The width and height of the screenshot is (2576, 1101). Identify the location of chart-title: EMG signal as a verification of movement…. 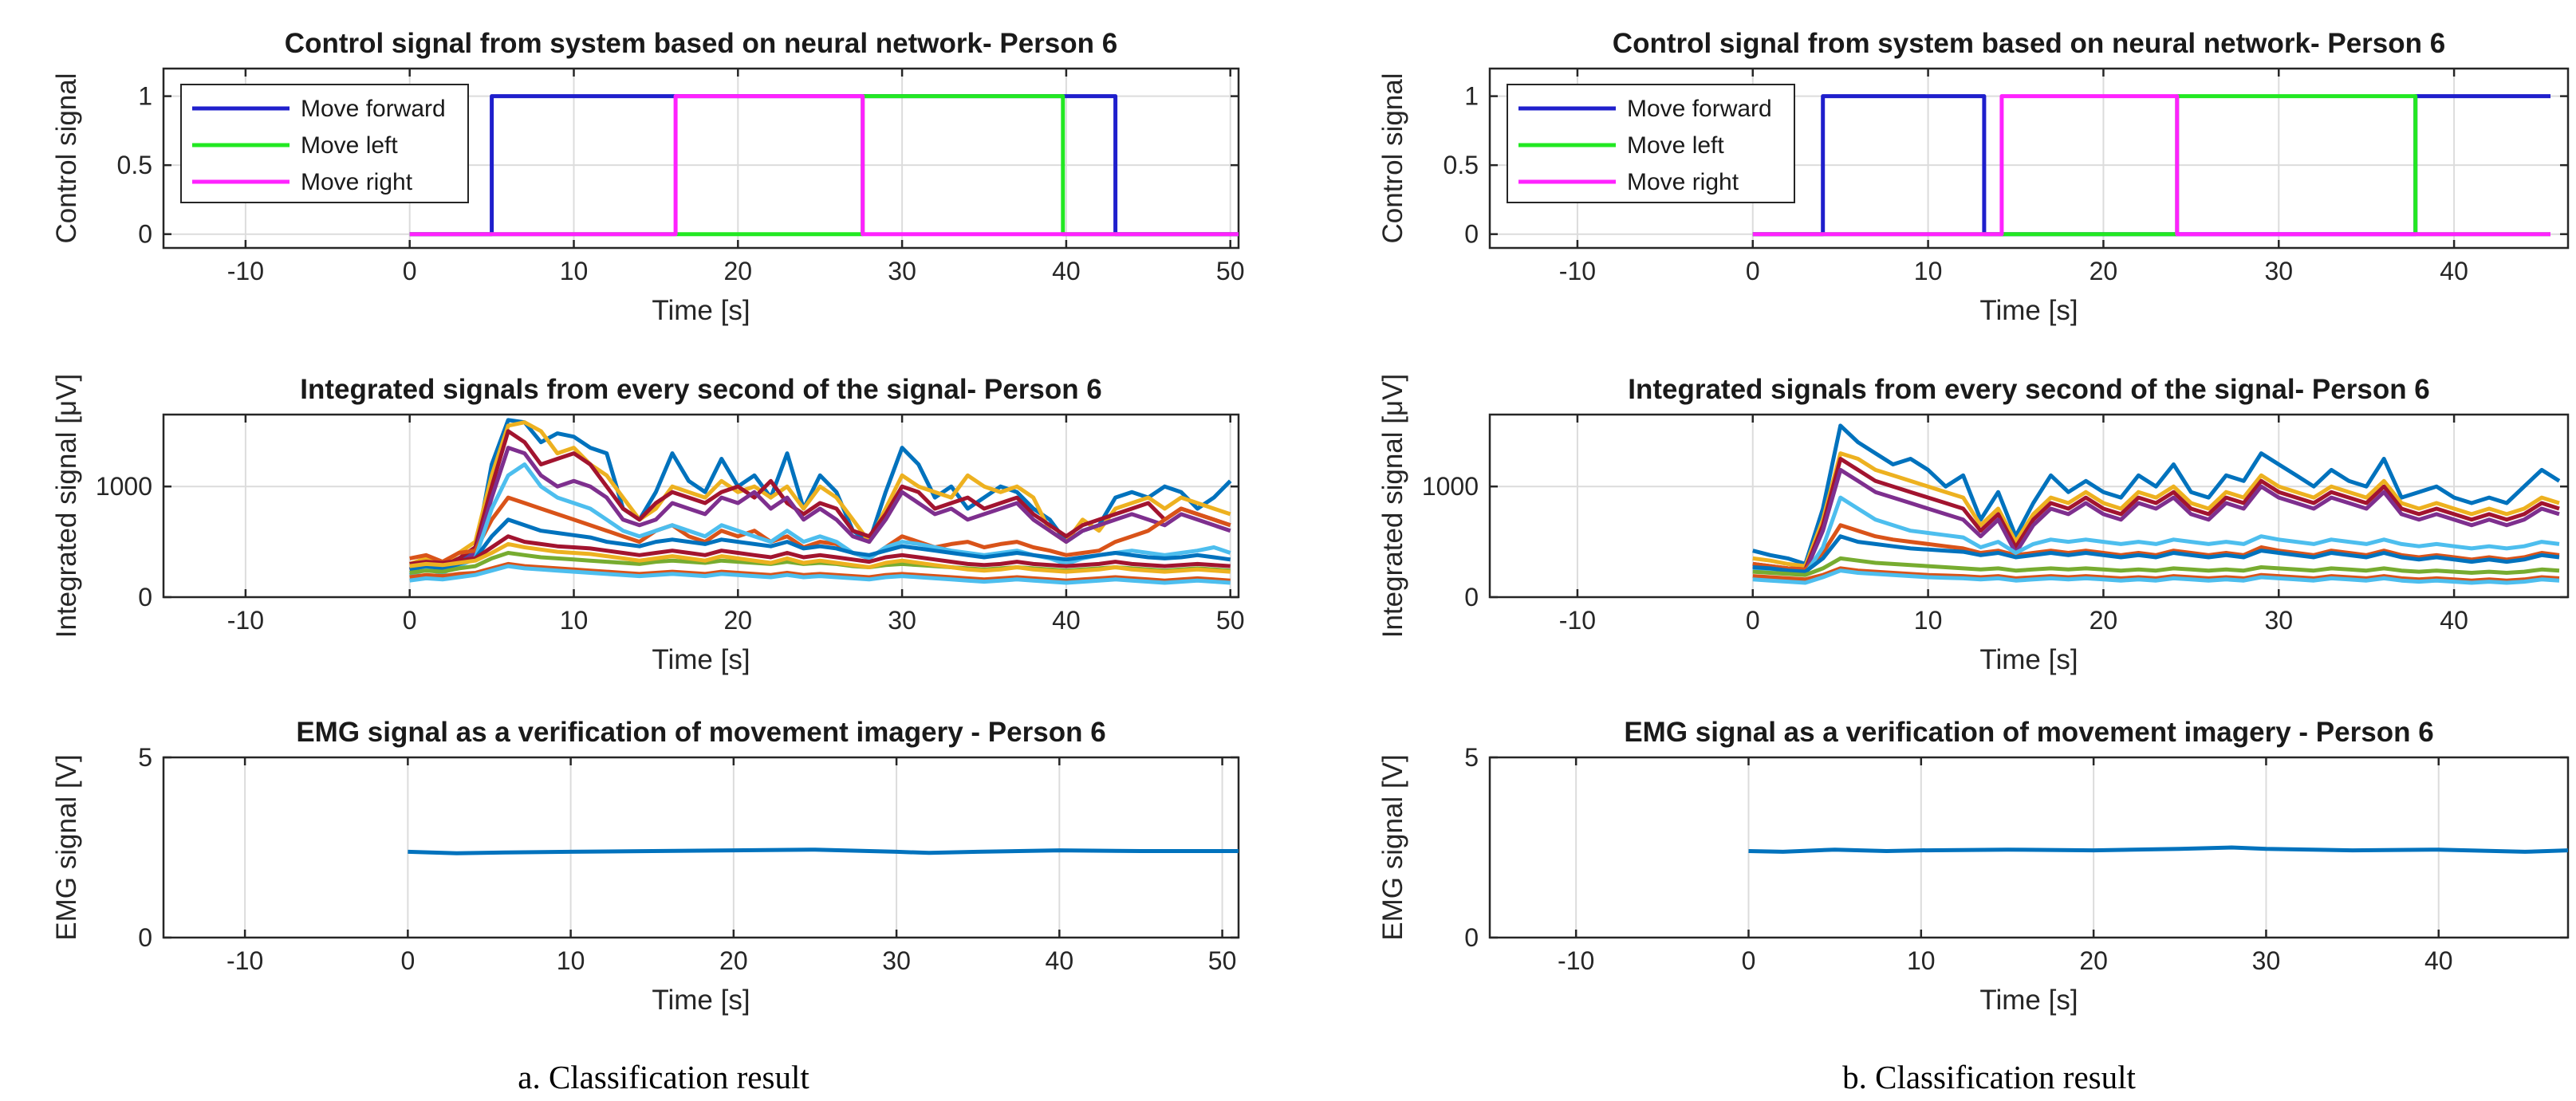
(2028, 732).